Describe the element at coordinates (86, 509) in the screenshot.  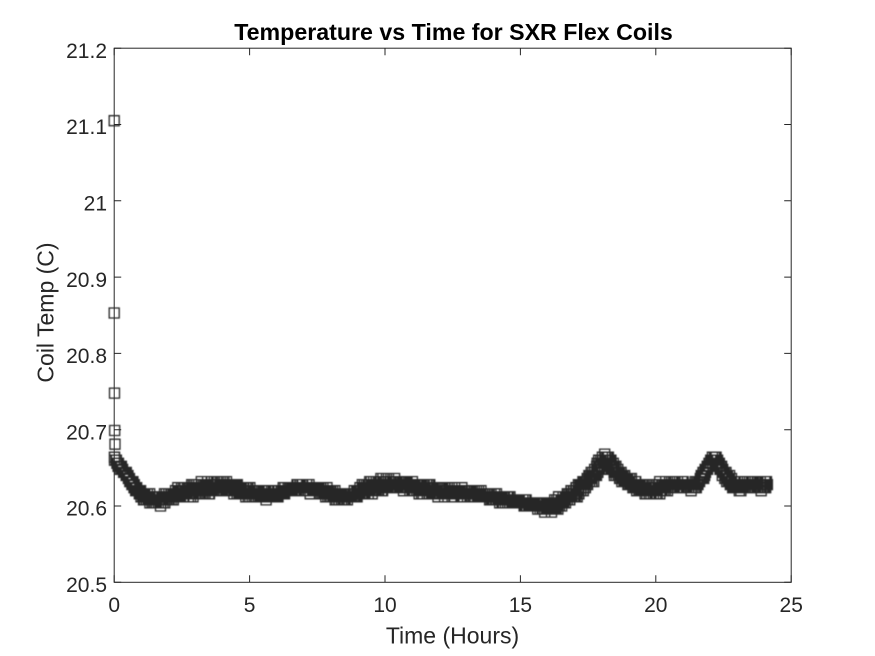
I see `svg-text: 20.6` at that location.